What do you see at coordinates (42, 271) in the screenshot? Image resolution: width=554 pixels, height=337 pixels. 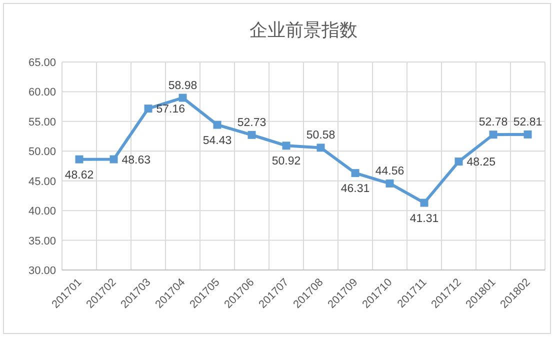 I see `y-tick-label: 30.00` at bounding box center [42, 271].